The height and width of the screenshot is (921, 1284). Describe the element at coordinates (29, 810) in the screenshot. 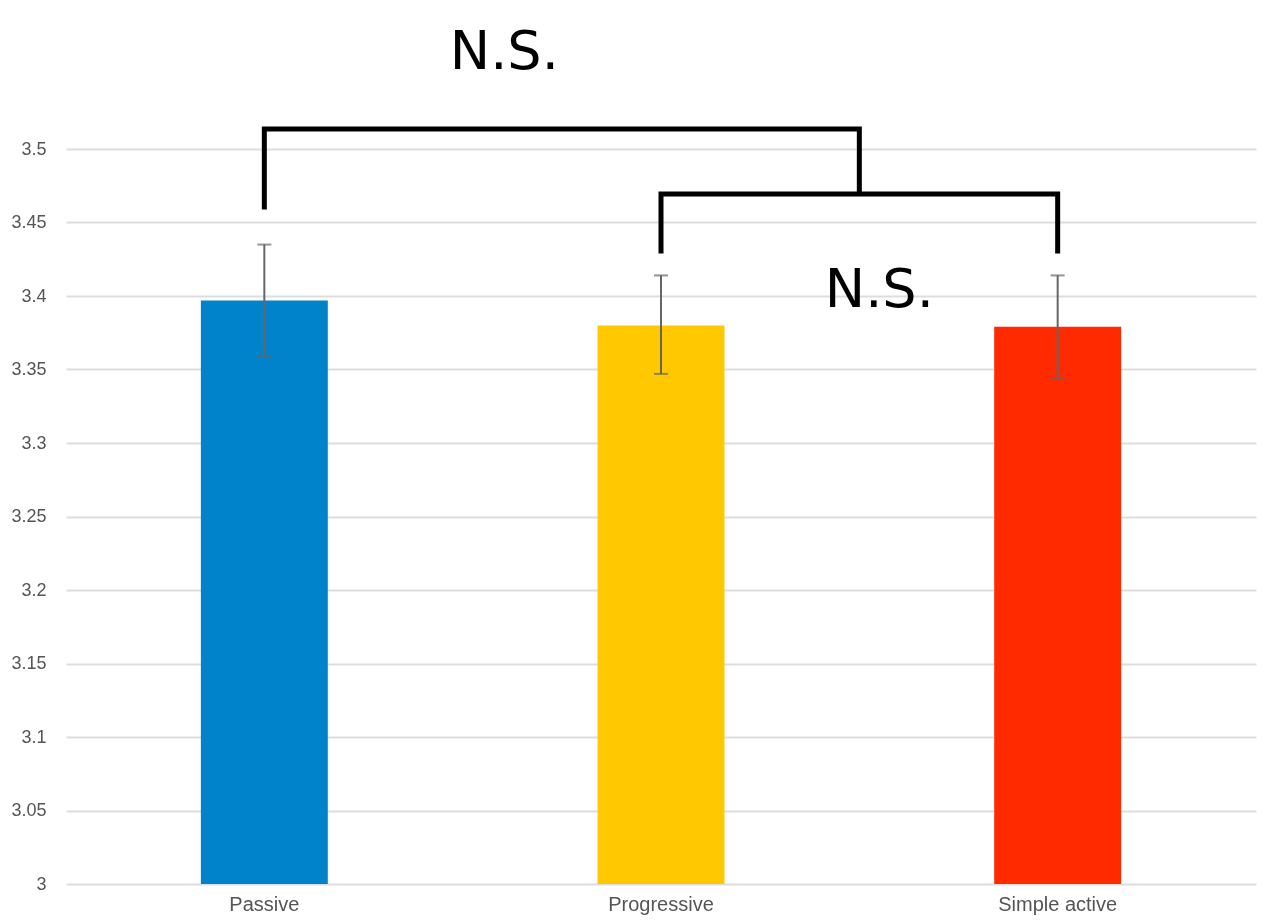

I see `y-tick-label: 3.05` at that location.